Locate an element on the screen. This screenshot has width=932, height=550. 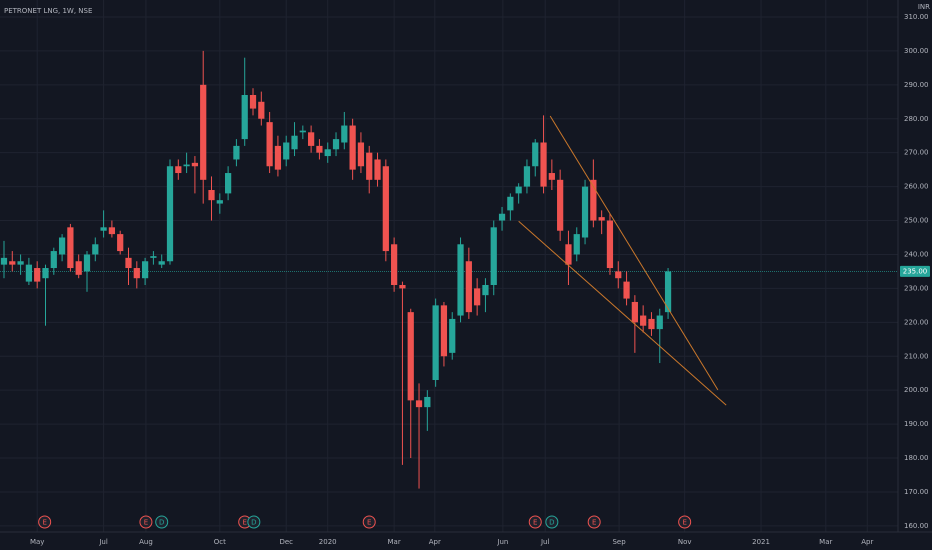
y-tick-label: 190.00 is located at coordinates (916, 424).